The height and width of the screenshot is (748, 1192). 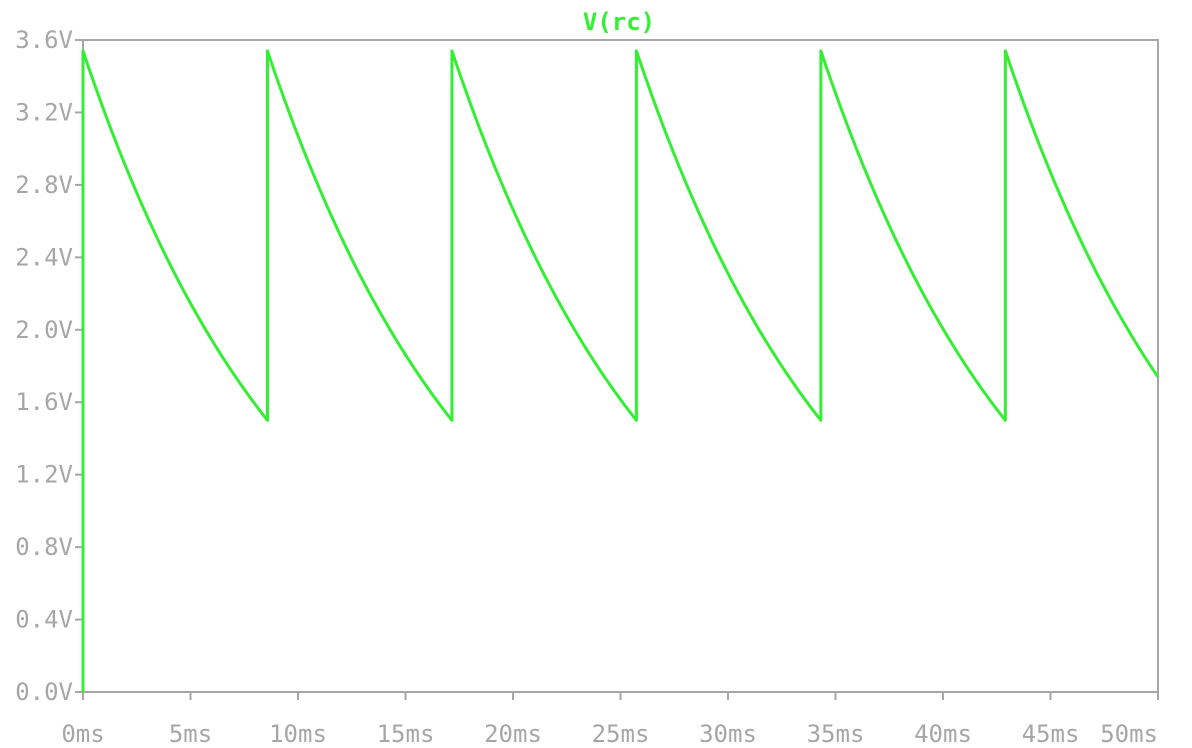 I want to click on x-tick-label: 0ms, so click(x=82, y=734).